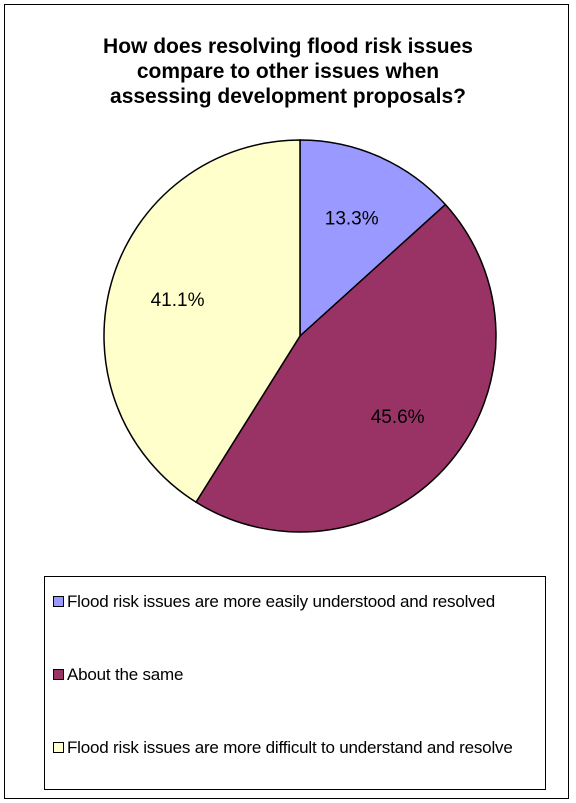 Image resolution: width=576 pixels, height=803 pixels. I want to click on chart-title-line-2: compare to other issues when, so click(288, 71).